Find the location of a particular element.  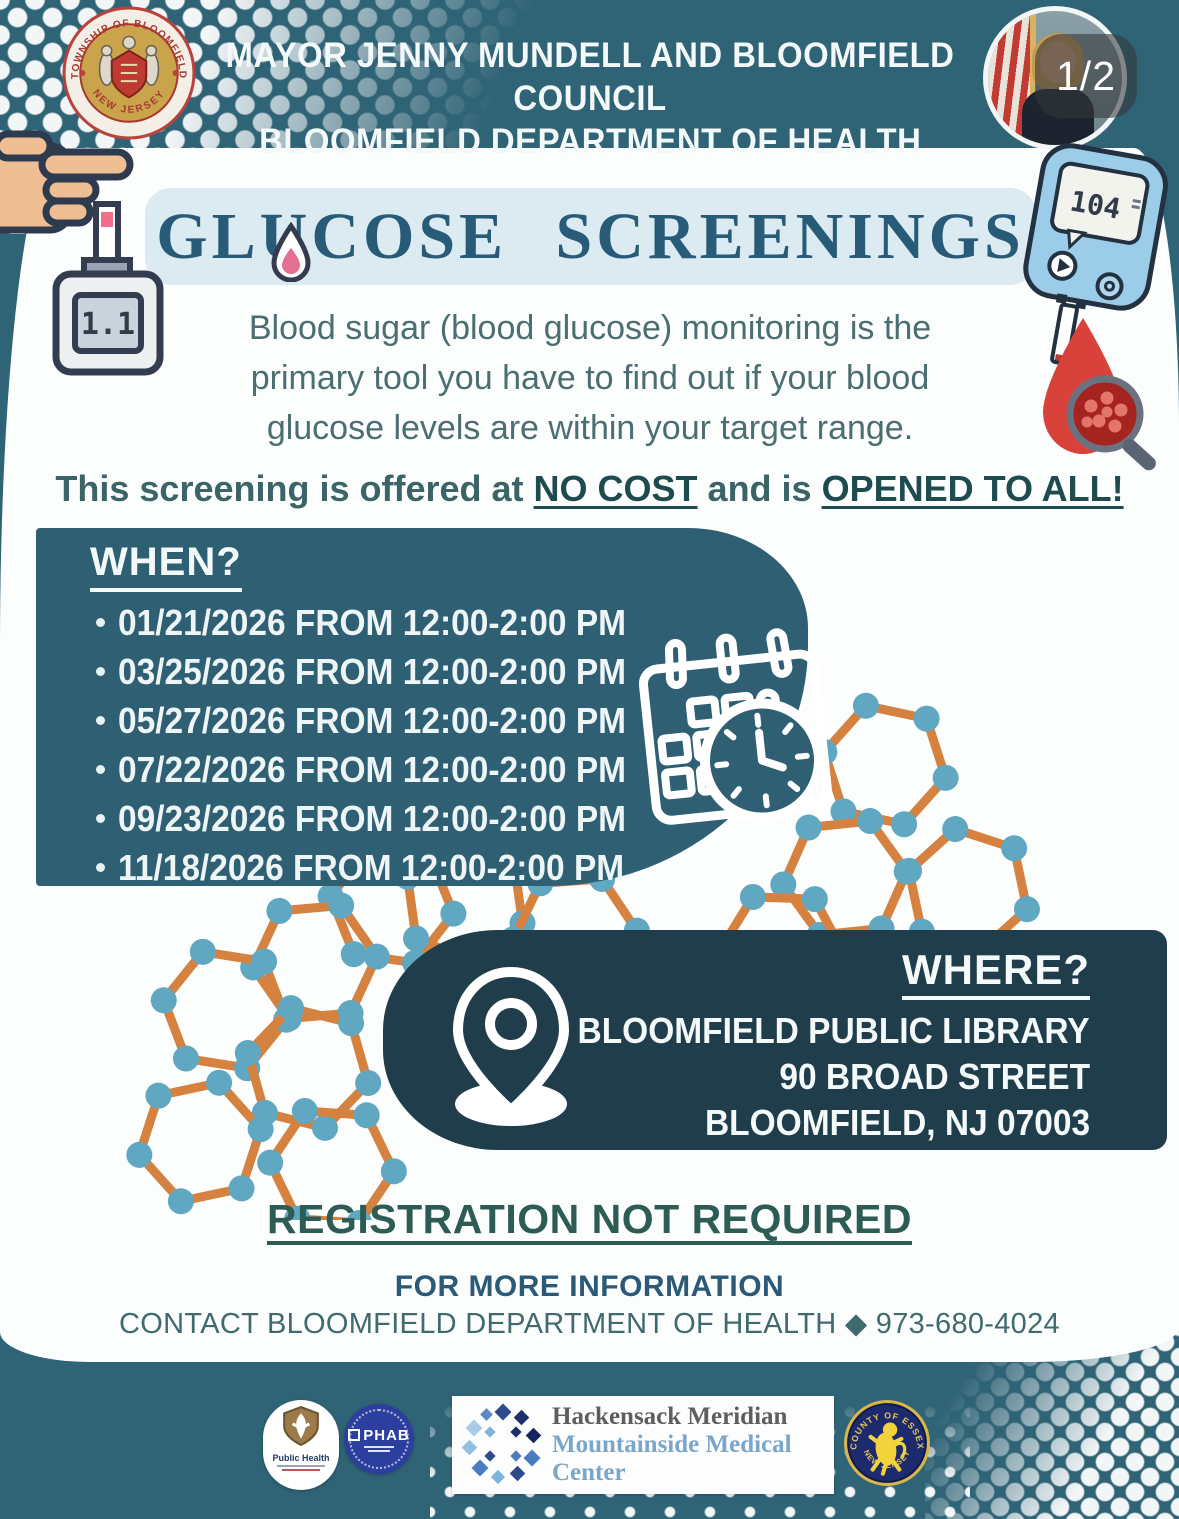

date-3: 05/27/2026 FROM 12:00-2:00 PM is located at coordinates (372, 720).